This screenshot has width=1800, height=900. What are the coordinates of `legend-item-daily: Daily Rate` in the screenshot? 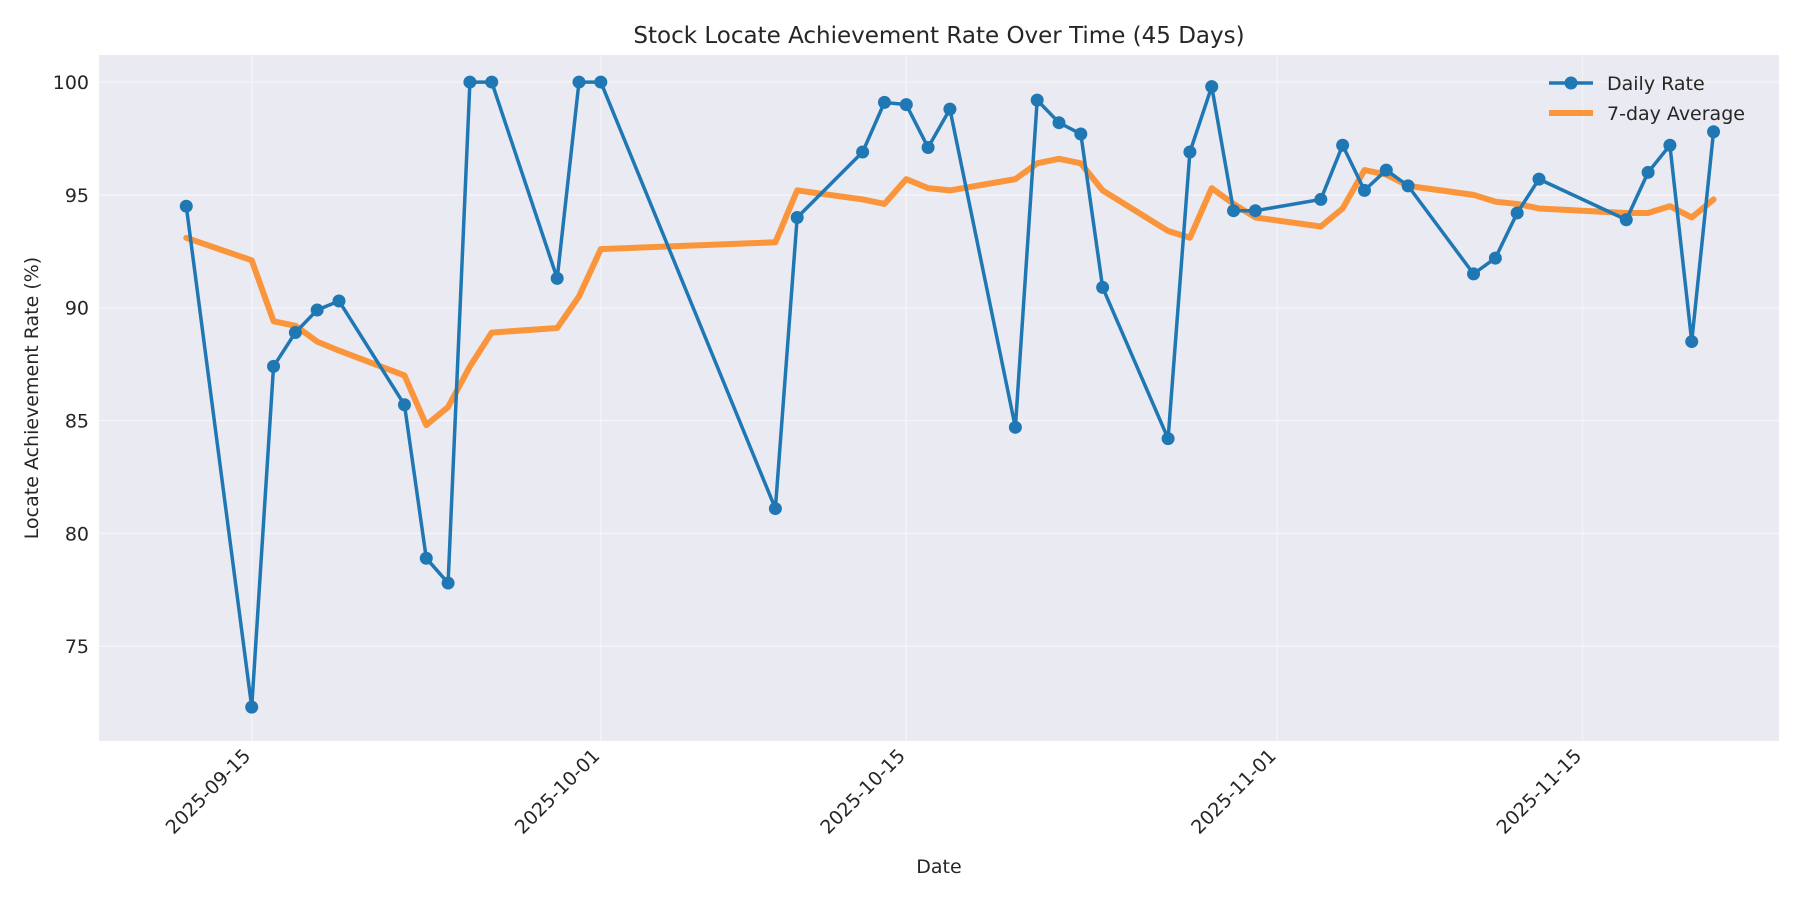 It's located at (1627, 84).